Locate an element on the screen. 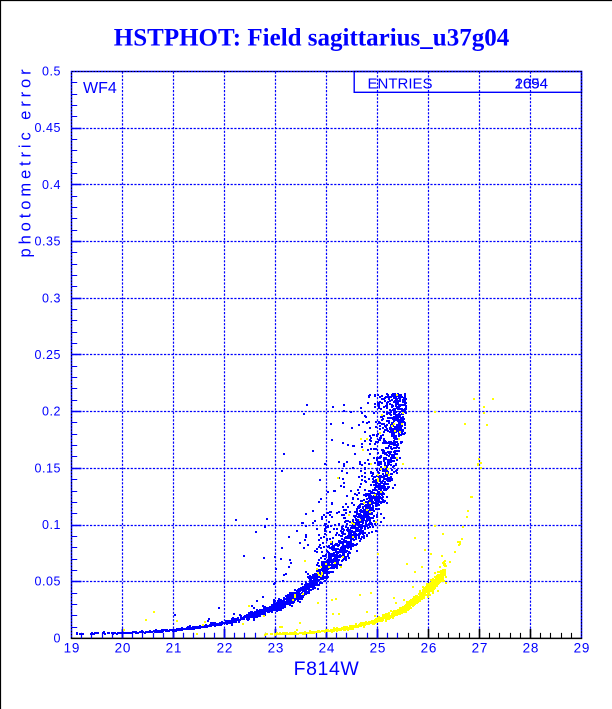 This screenshot has height=709, width=612. svg-text: 23 is located at coordinates (276, 648).